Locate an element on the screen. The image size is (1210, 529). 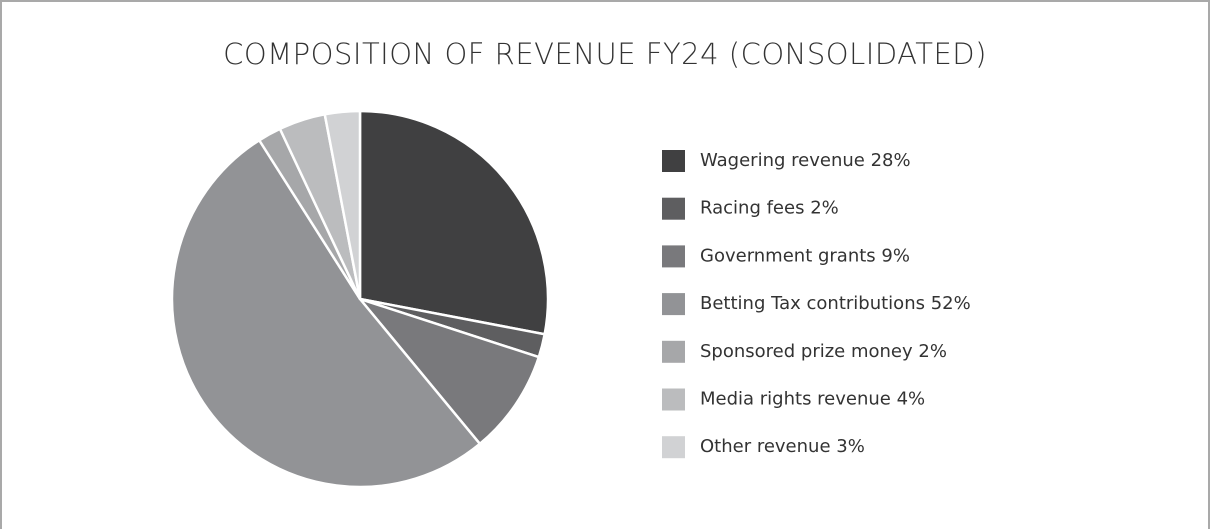
legend-value: 4% is located at coordinates (911, 399).